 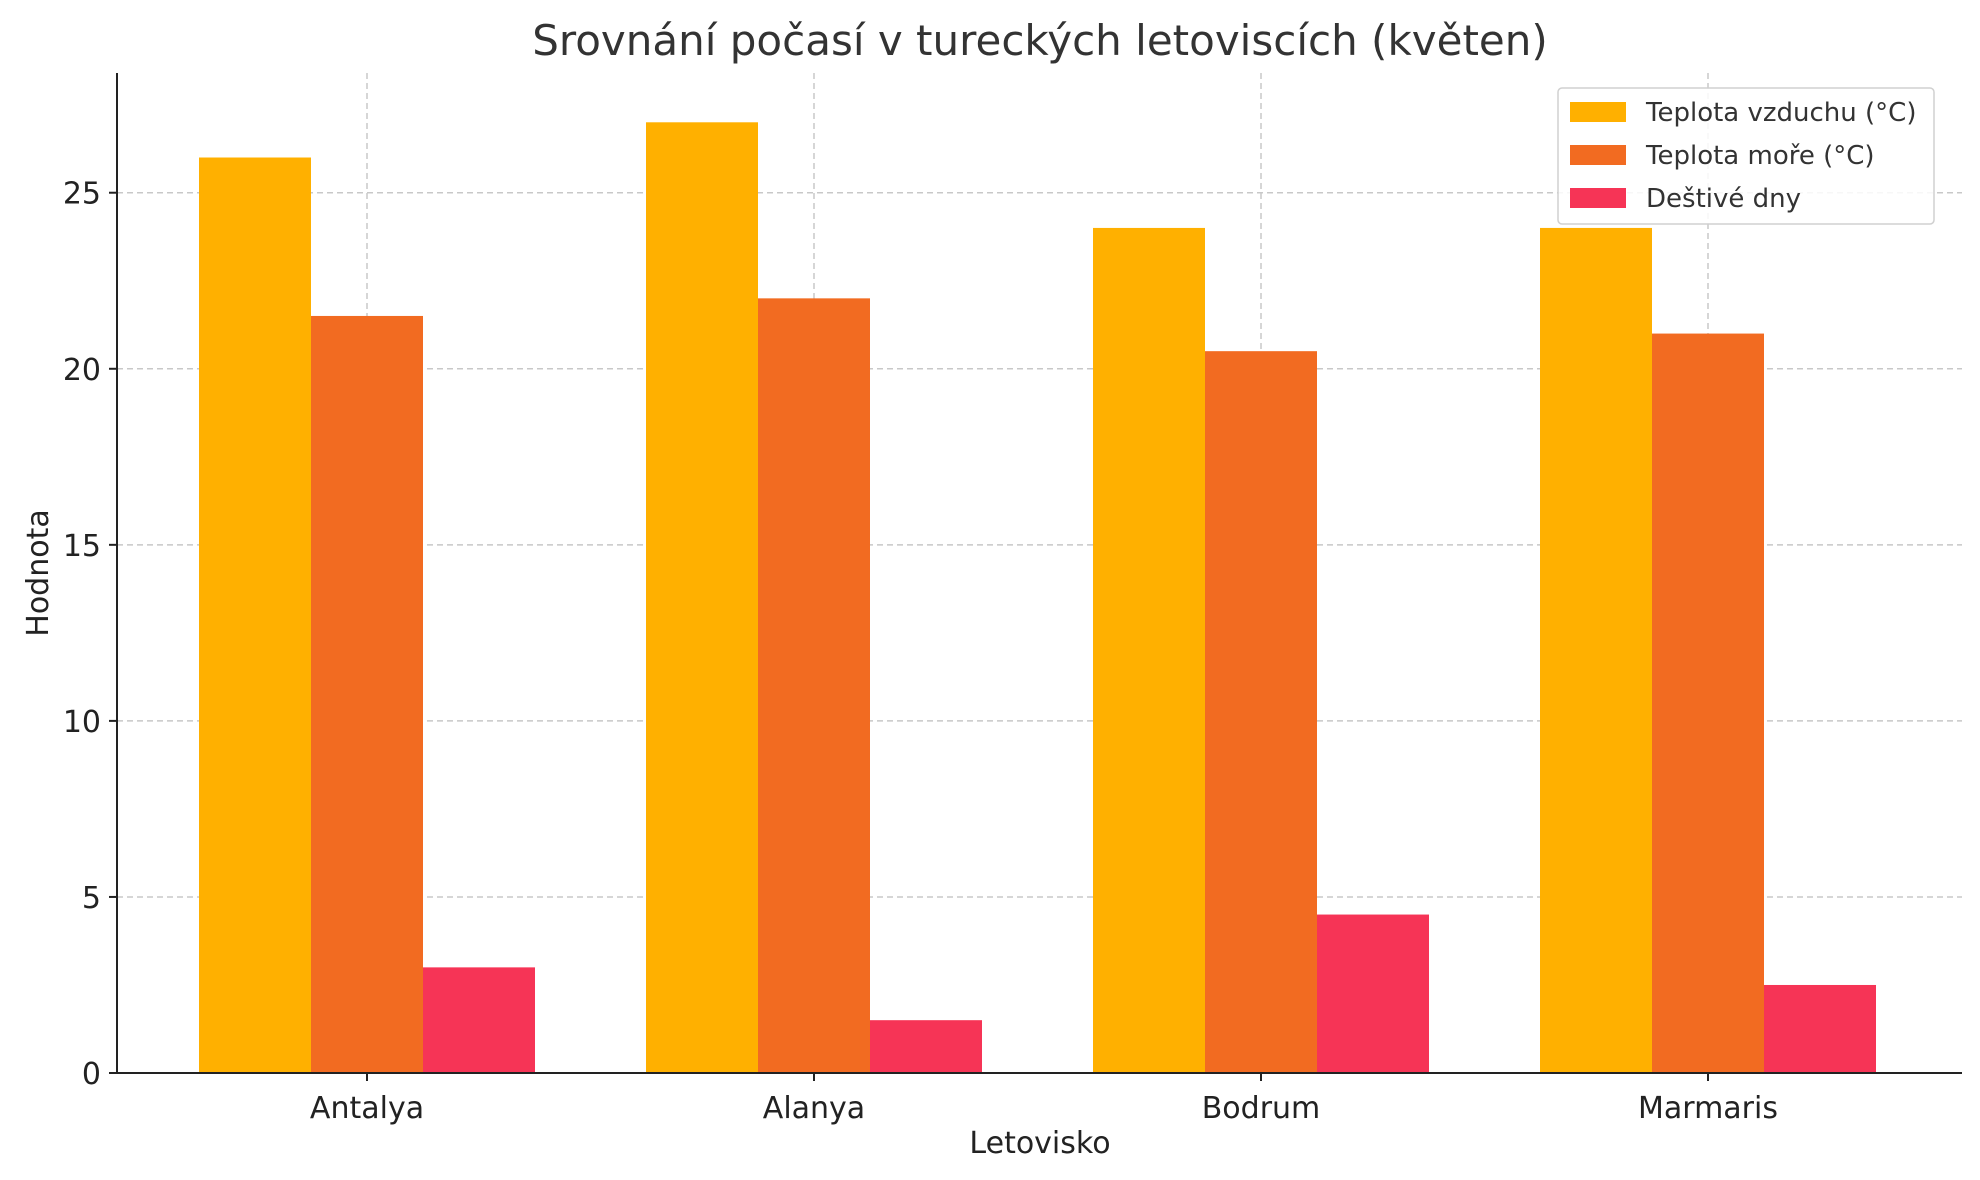 I want to click on y-tick-label: 15, so click(x=82, y=546).